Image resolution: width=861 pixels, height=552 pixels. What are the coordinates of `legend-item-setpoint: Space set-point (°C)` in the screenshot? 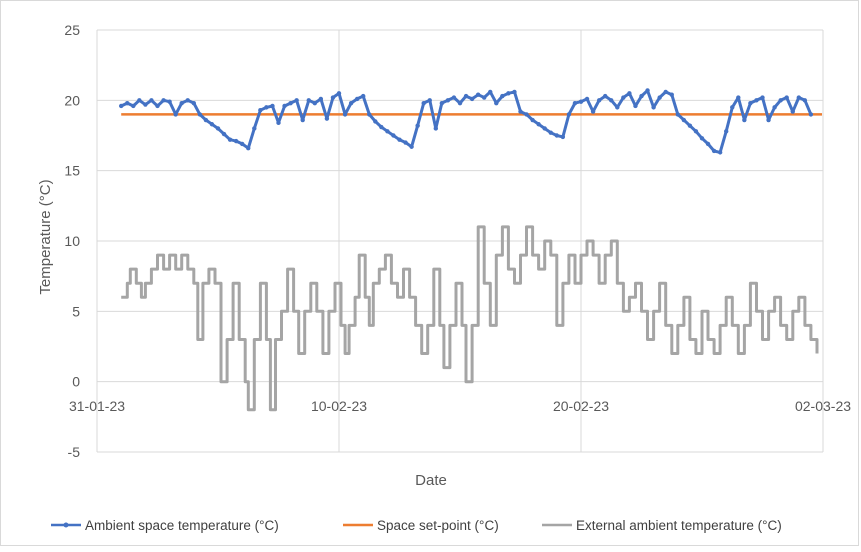 It's located at (421, 525).